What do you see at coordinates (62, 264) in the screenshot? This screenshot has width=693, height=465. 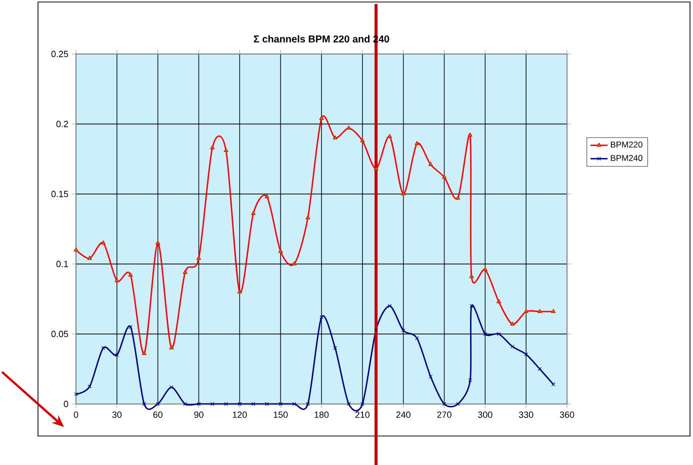 I see `y-tick-label: 0.1` at bounding box center [62, 264].